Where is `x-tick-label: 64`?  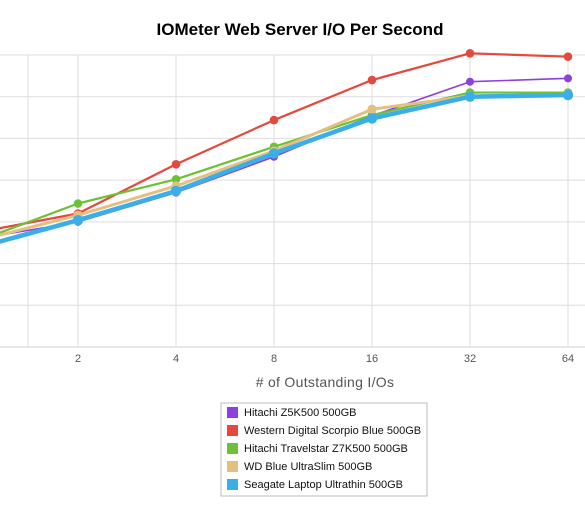 x-tick-label: 64 is located at coordinates (568, 359).